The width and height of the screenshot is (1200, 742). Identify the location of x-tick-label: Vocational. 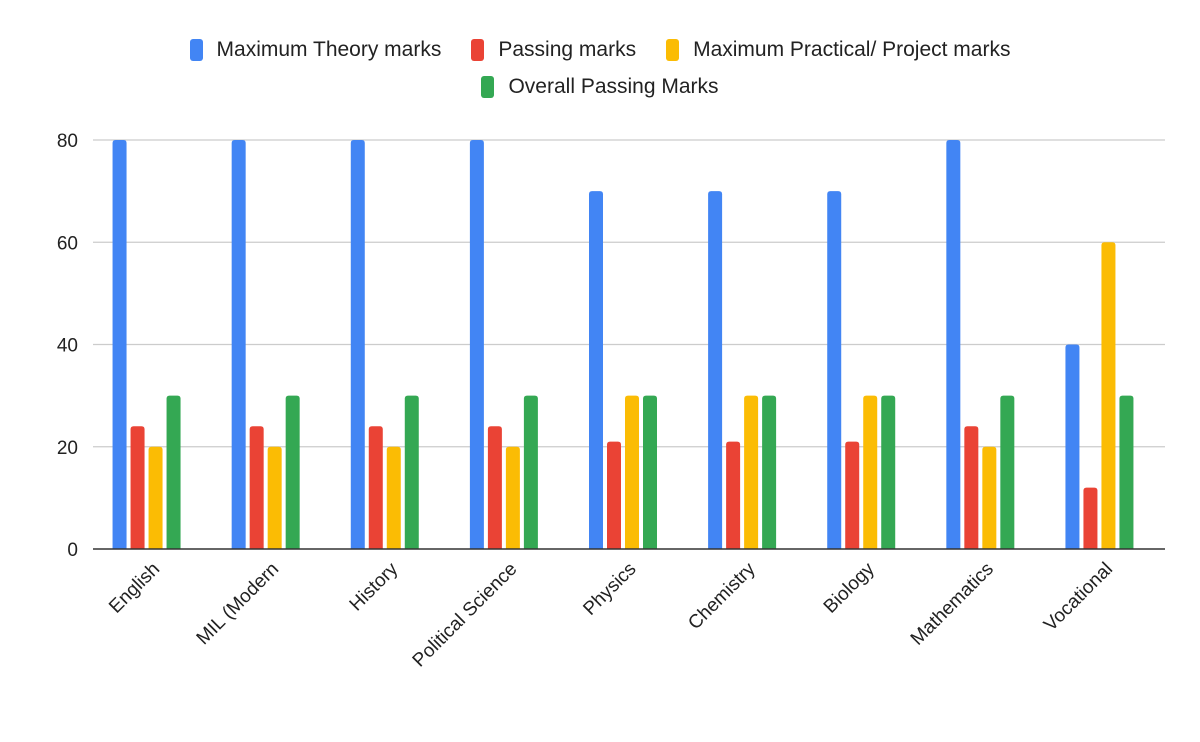
(1078, 597).